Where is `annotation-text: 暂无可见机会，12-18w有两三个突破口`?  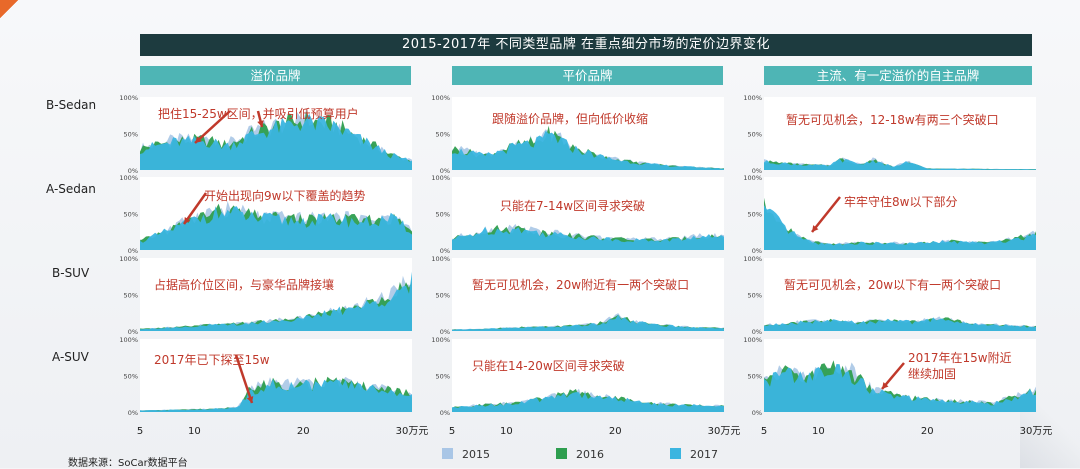
annotation-text: 暂无可见机会，12-18w有两三个突破口 is located at coordinates (892, 119).